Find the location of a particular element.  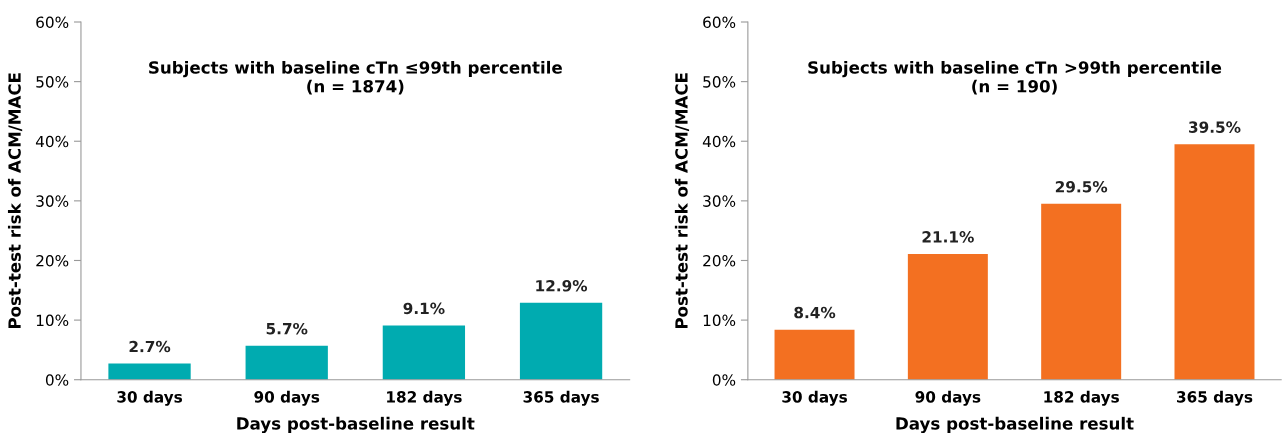

data-label: 39.5% is located at coordinates (1215, 127).